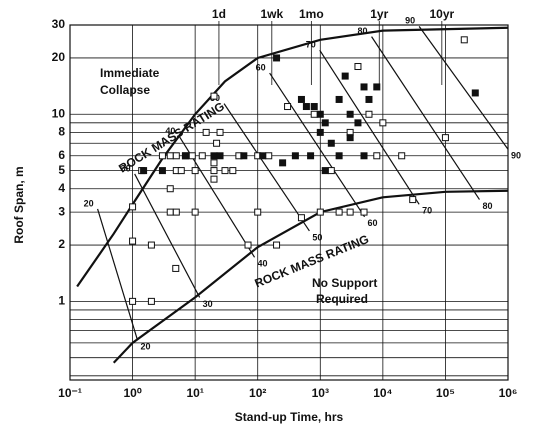  I want to click on x-tick-label: 10¹, so click(194, 393).